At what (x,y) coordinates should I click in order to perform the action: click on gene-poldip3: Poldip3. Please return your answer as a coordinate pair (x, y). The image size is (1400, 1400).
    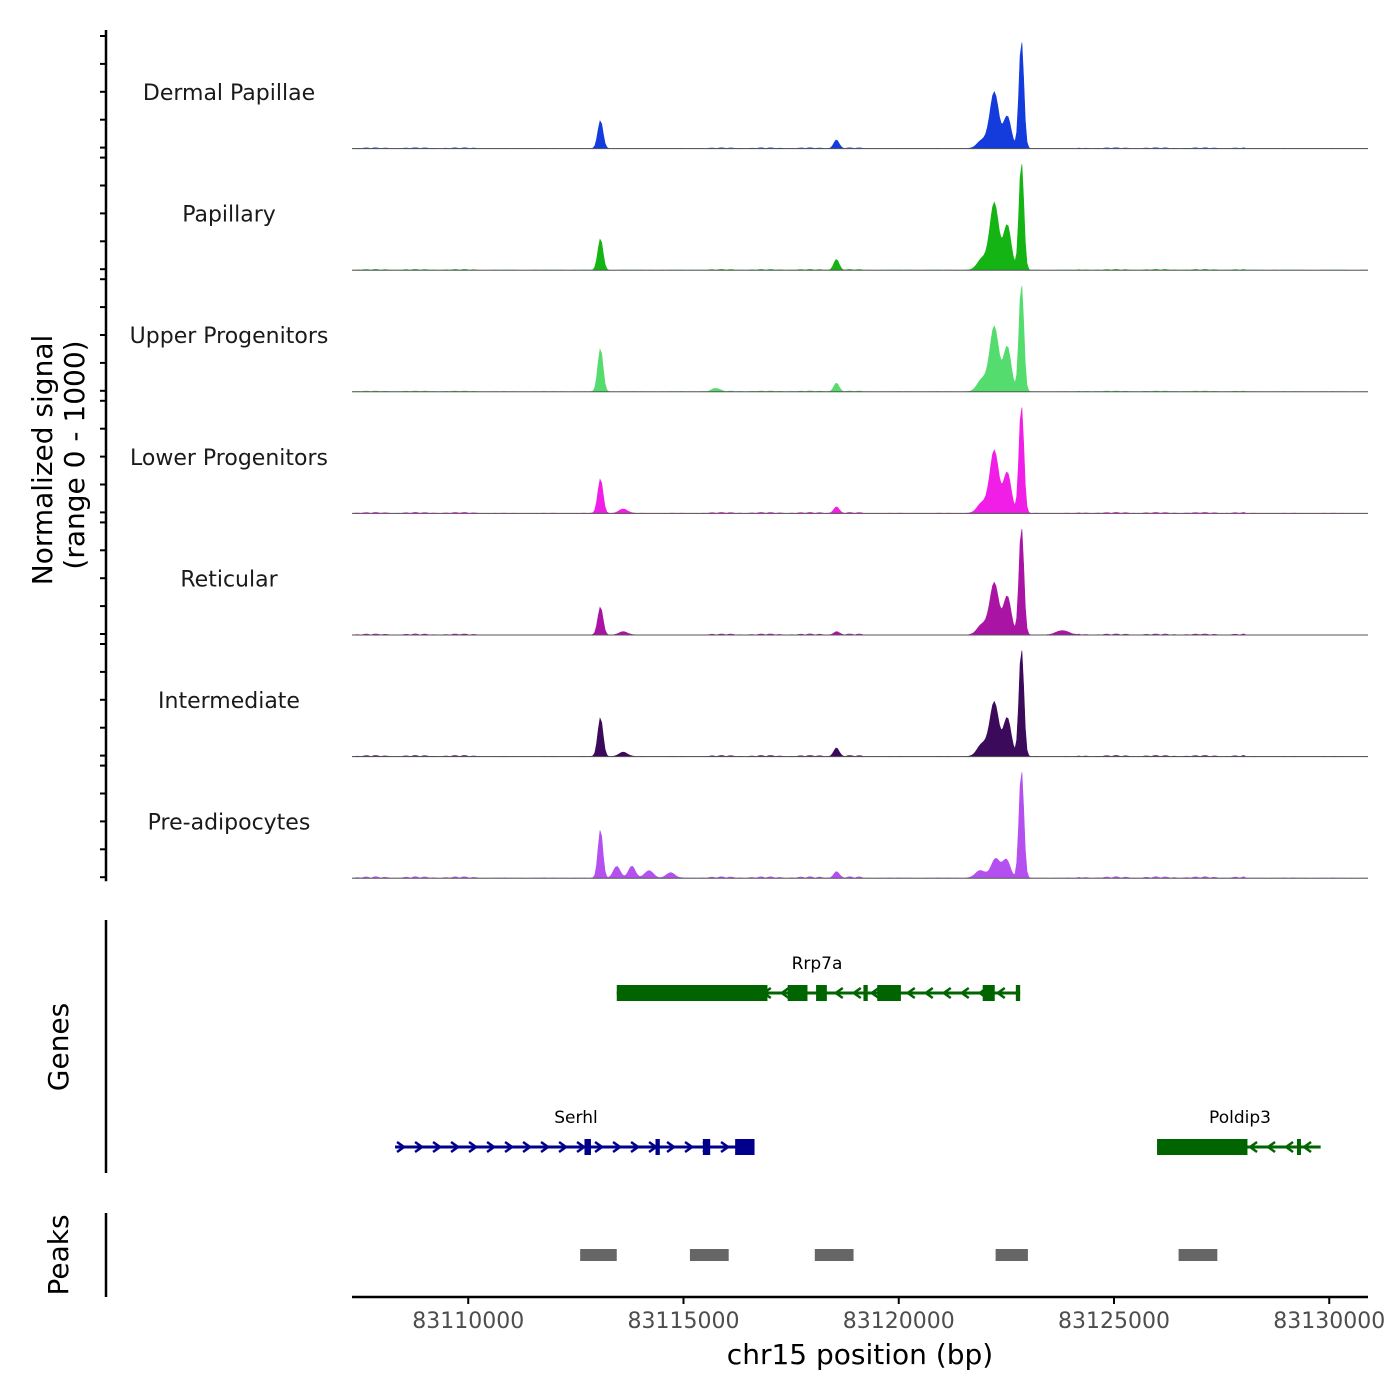
    Looking at the image, I should click on (1239, 1131).